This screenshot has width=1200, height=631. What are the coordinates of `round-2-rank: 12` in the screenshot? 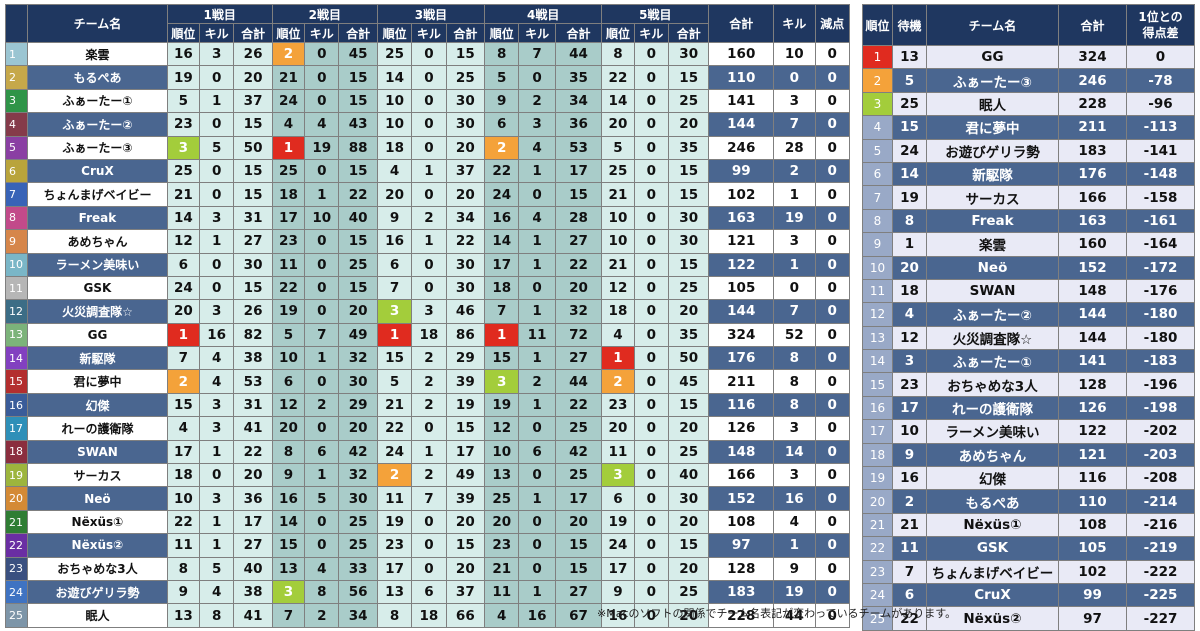 It's located at (288, 405).